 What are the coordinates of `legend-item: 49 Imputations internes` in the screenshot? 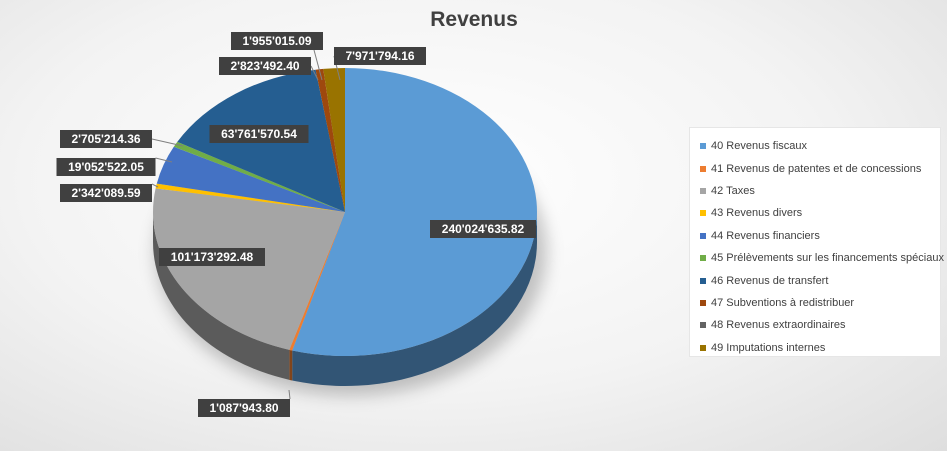 It's located at (815, 348).